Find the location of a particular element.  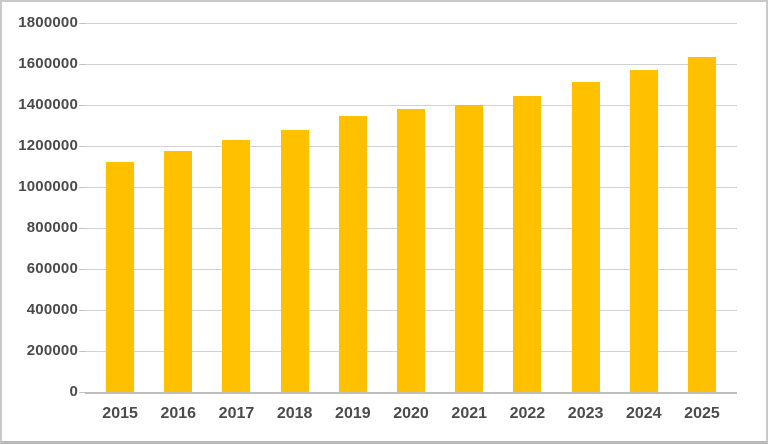

bar-2023 is located at coordinates (585, 237).